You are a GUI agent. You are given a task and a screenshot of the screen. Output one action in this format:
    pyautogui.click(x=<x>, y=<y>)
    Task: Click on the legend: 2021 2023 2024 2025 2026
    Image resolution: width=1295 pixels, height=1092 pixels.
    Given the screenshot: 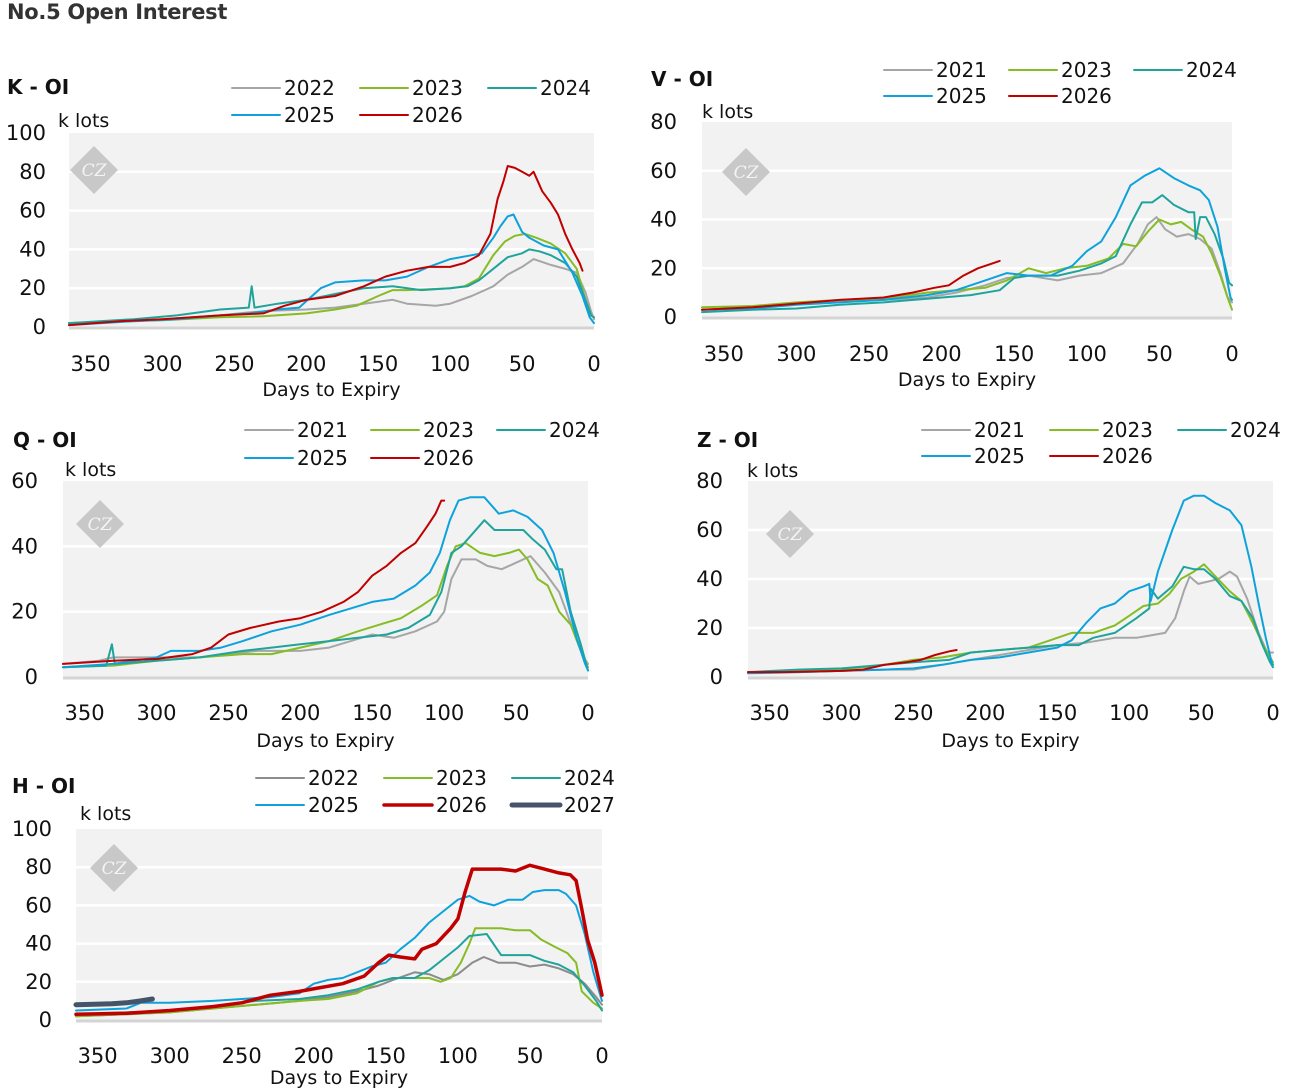 What is the action you would take?
    pyautogui.click(x=422, y=444)
    